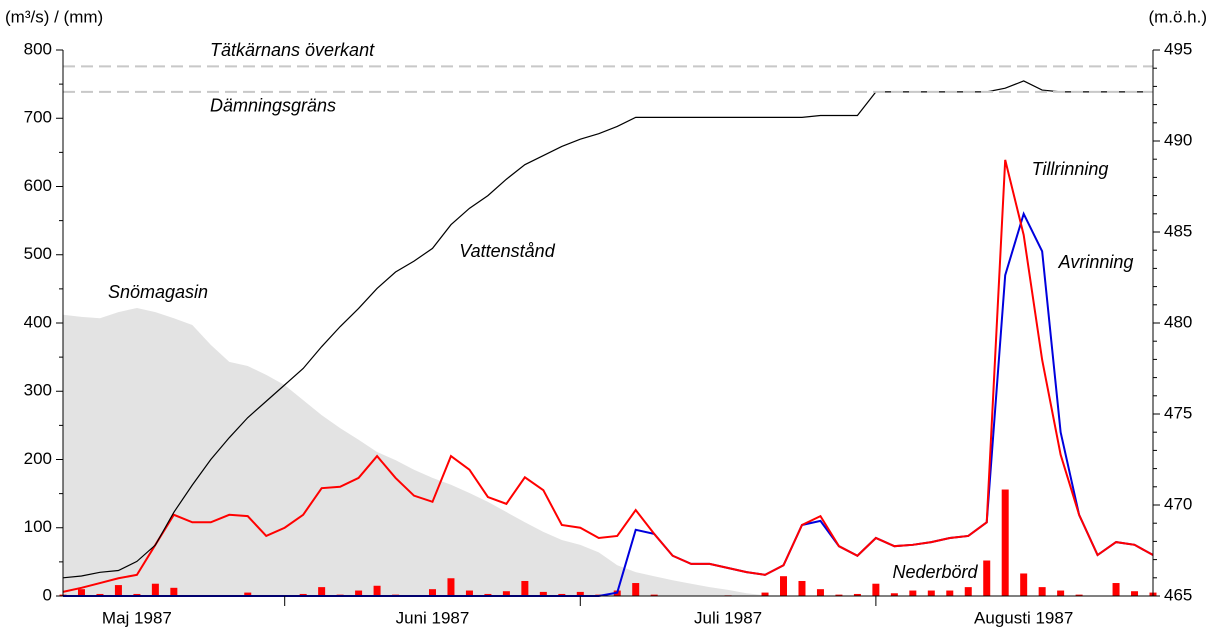 This screenshot has width=1211, height=630. I want to click on y-tick-label: 800, so click(38, 48).